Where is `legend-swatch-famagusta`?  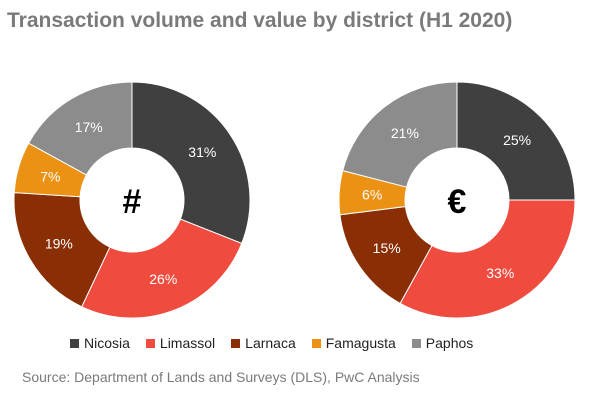 legend-swatch-famagusta is located at coordinates (316, 343).